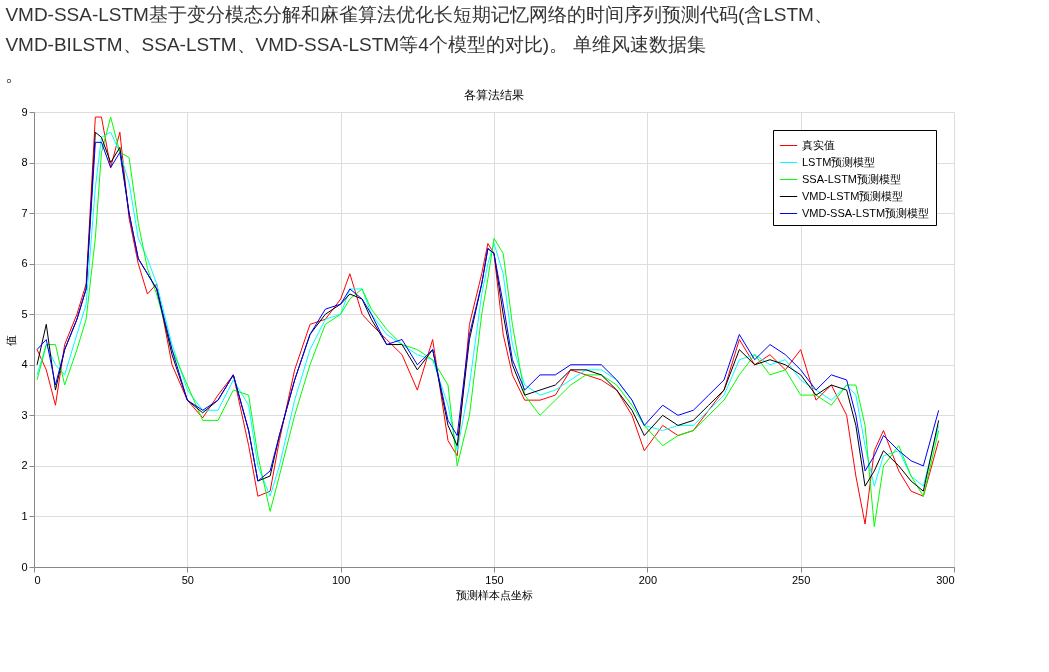 Image resolution: width=1049 pixels, height=672 pixels. What do you see at coordinates (494, 579) in the screenshot?
I see `x-tick-label: 150` at bounding box center [494, 579].